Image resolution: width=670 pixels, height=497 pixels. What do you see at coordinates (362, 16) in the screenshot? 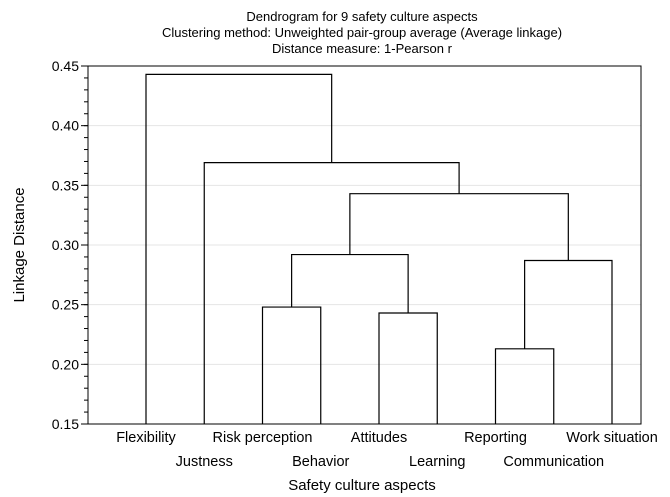
I see `chart-title-line-1: Dendrogram for 9 safety culture aspects` at bounding box center [362, 16].